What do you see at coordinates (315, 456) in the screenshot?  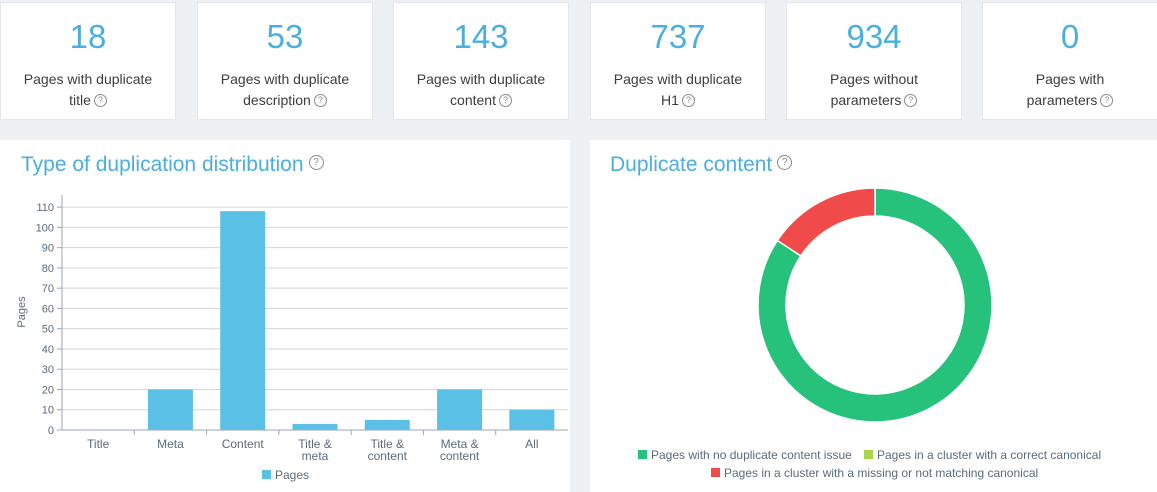 I see `x-tick-label: meta` at bounding box center [315, 456].